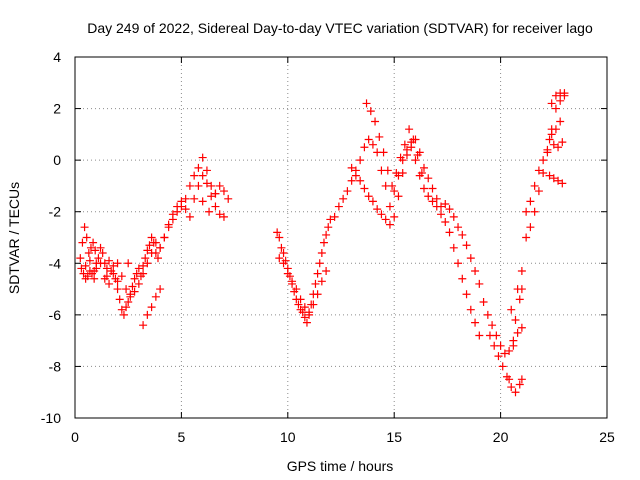 The image size is (640, 480). Describe the element at coordinates (343, 437) in the screenshot. I see `x-tick-labels: 0 5 10 15 20 25` at that location.